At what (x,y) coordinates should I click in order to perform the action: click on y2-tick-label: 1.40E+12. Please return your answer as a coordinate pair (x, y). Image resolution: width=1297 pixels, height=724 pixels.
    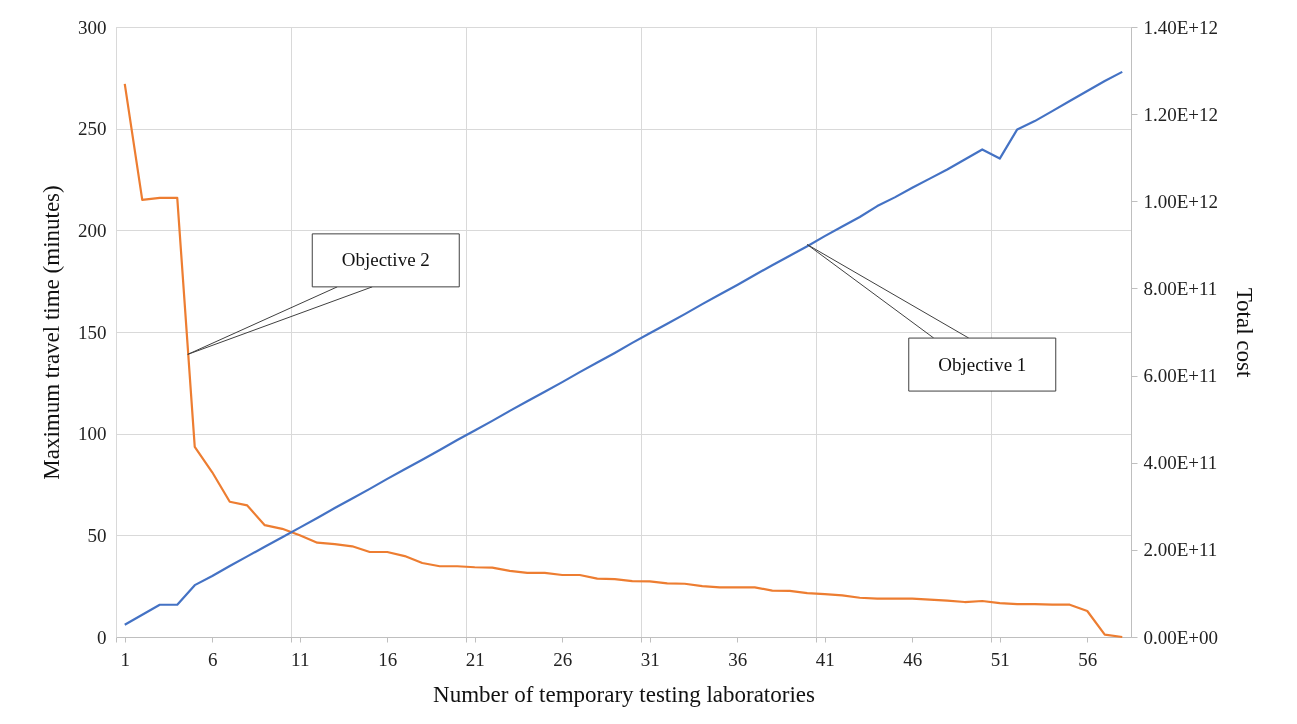
    Looking at the image, I should click on (1181, 27).